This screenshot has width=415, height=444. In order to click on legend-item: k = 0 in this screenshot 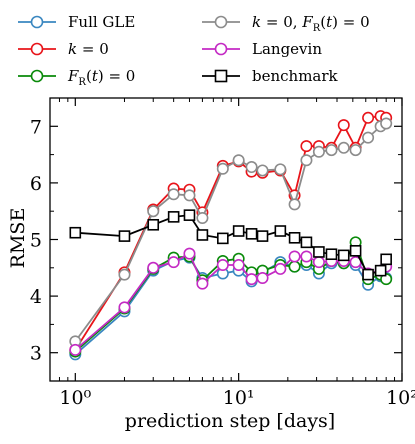, I will do `click(63, 49)`.